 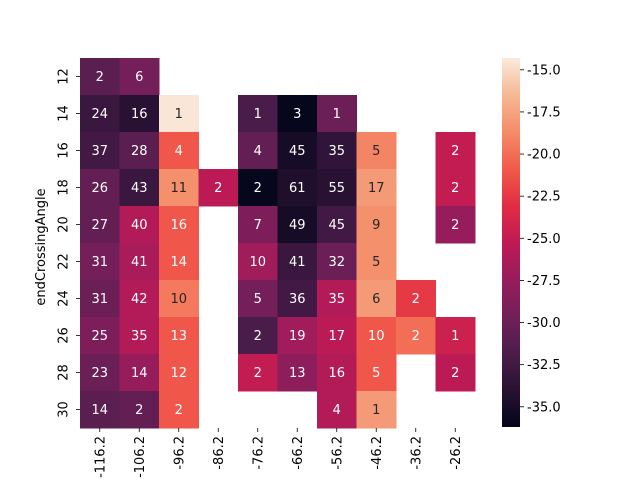 What do you see at coordinates (64, 261) in the screenshot?
I see `y-tick-label: 22` at bounding box center [64, 261].